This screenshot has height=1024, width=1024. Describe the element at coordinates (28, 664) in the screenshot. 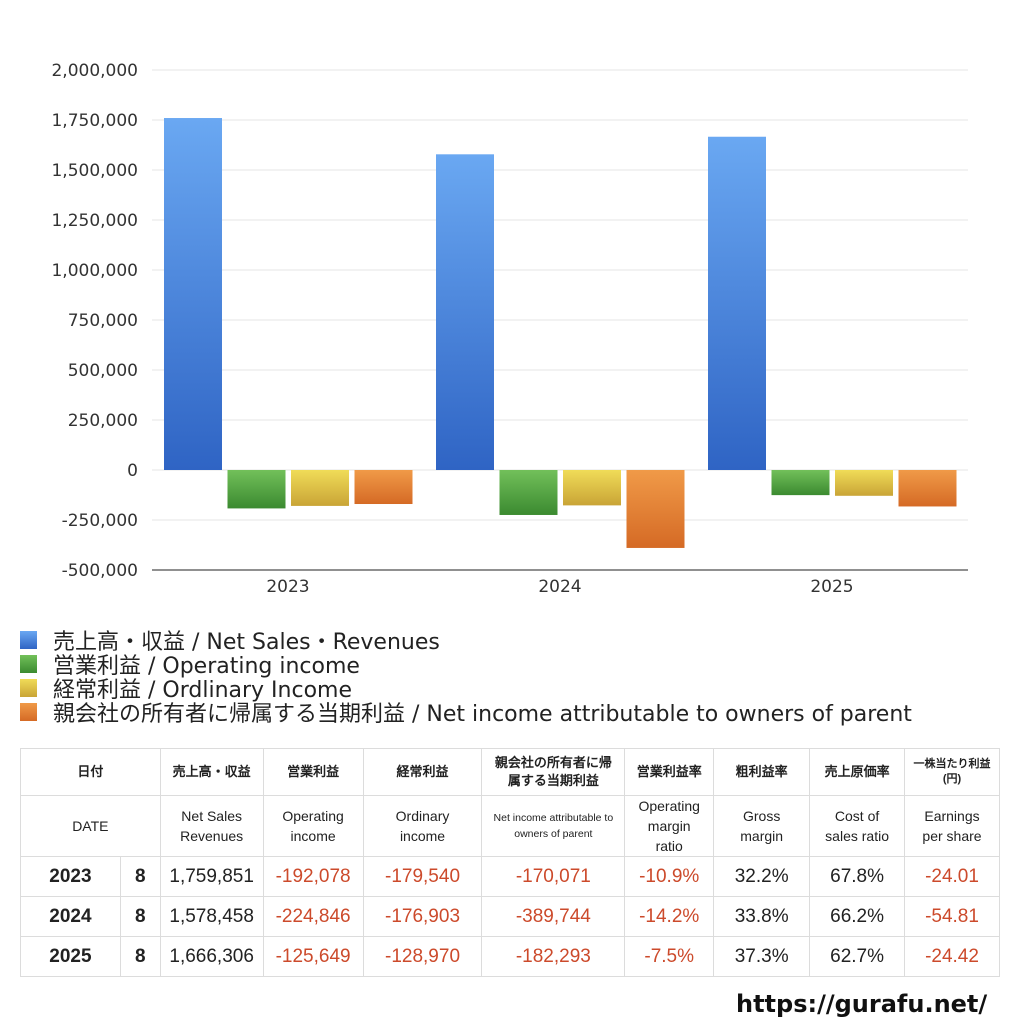

I see `legend-swatch-operating` at that location.